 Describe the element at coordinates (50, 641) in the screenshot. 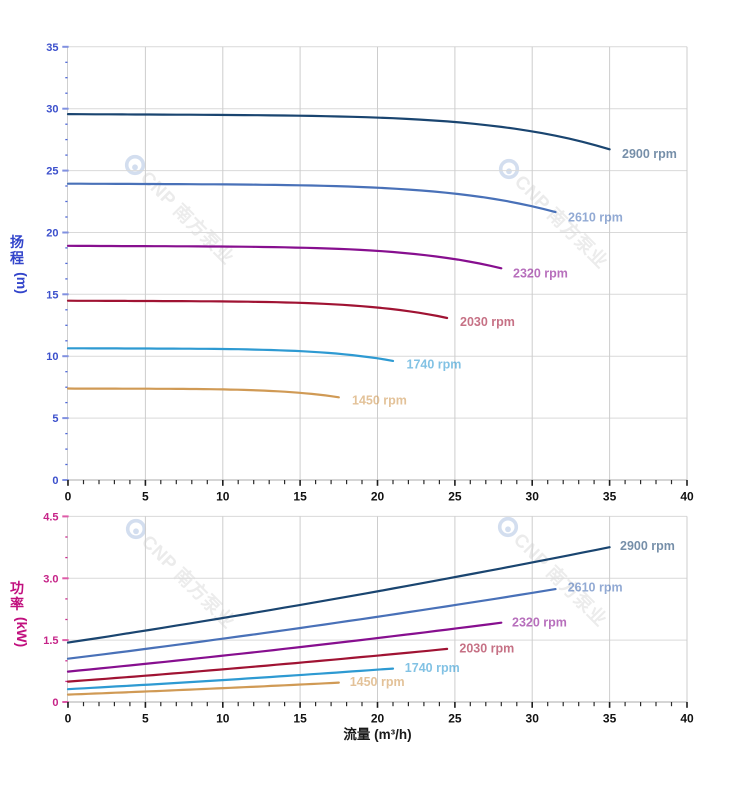

I see `svg-text: 1.5` at that location.